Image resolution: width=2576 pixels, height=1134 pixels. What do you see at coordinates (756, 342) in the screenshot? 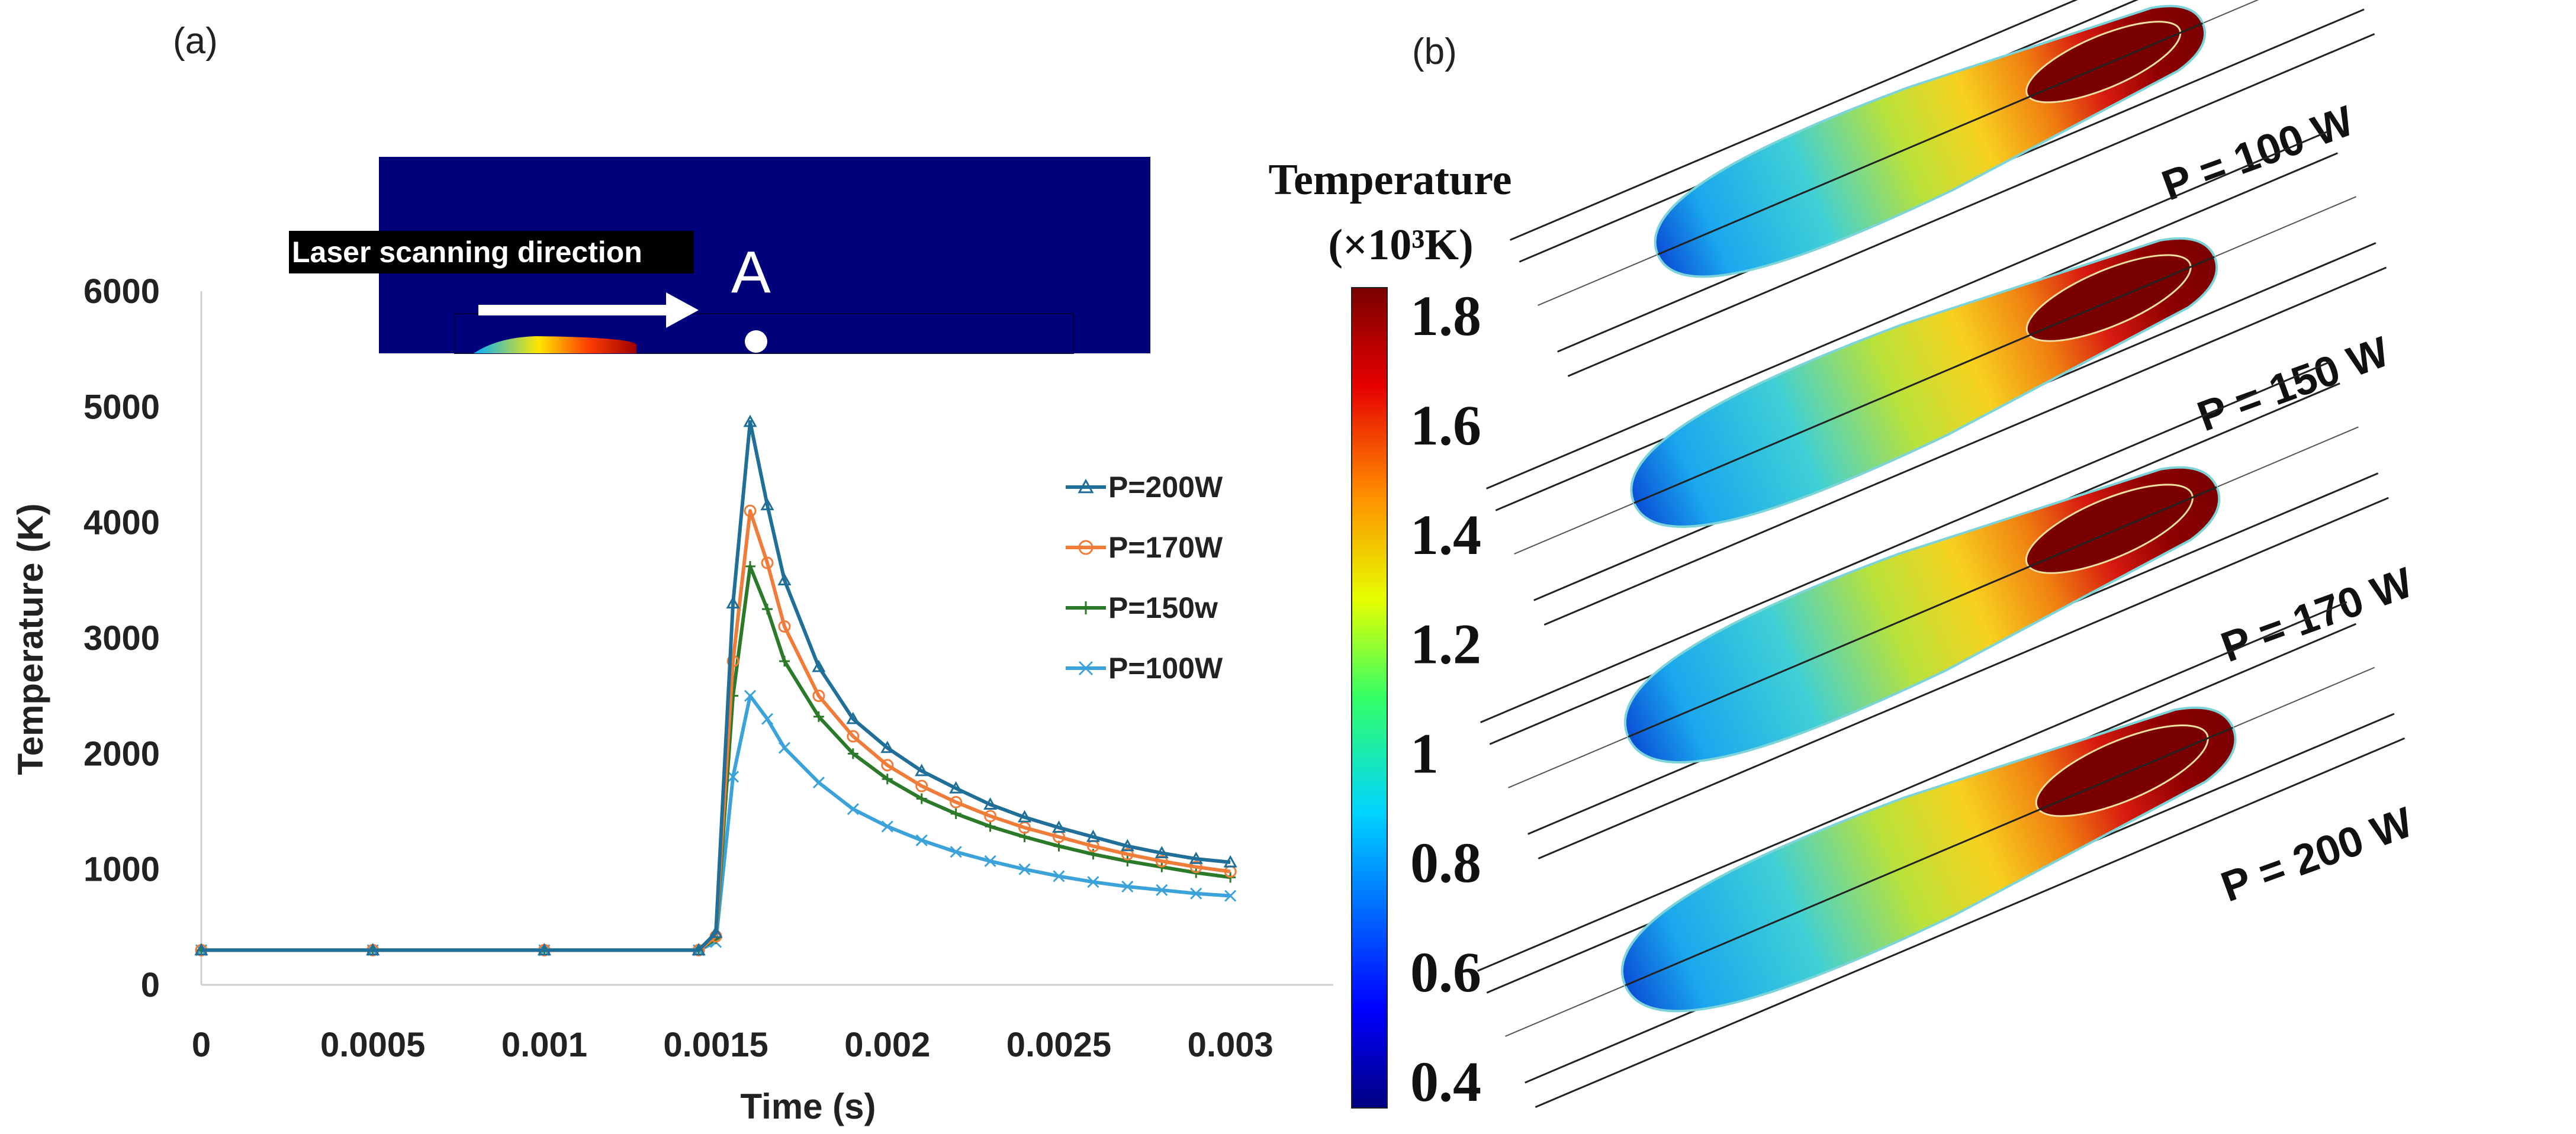
I see `inset-point-marker` at bounding box center [756, 342].